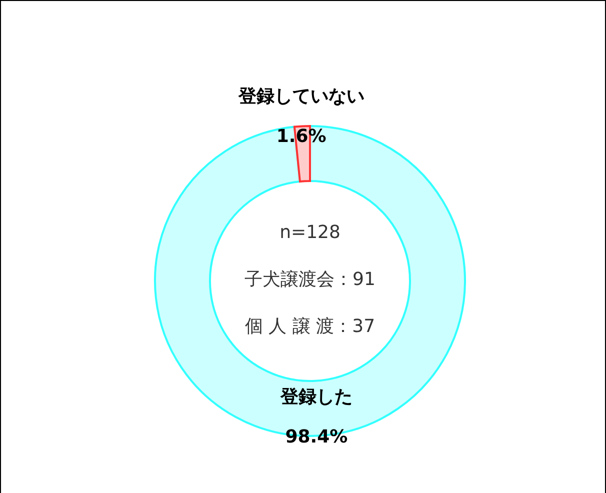 The width and height of the screenshot is (606, 493). What do you see at coordinates (300, 97) in the screenshot?
I see `slice-label: 登録していない` at bounding box center [300, 97].